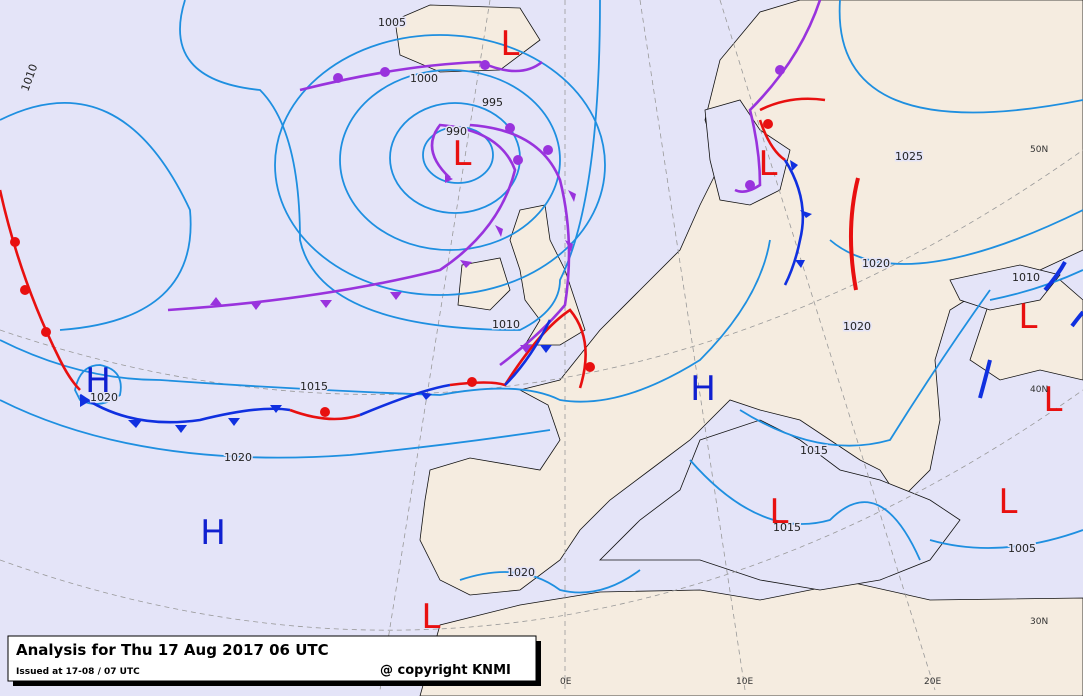 This screenshot has width=1083, height=696. Describe the element at coordinates (484, 284) in the screenshot. I see `ireland` at that location.